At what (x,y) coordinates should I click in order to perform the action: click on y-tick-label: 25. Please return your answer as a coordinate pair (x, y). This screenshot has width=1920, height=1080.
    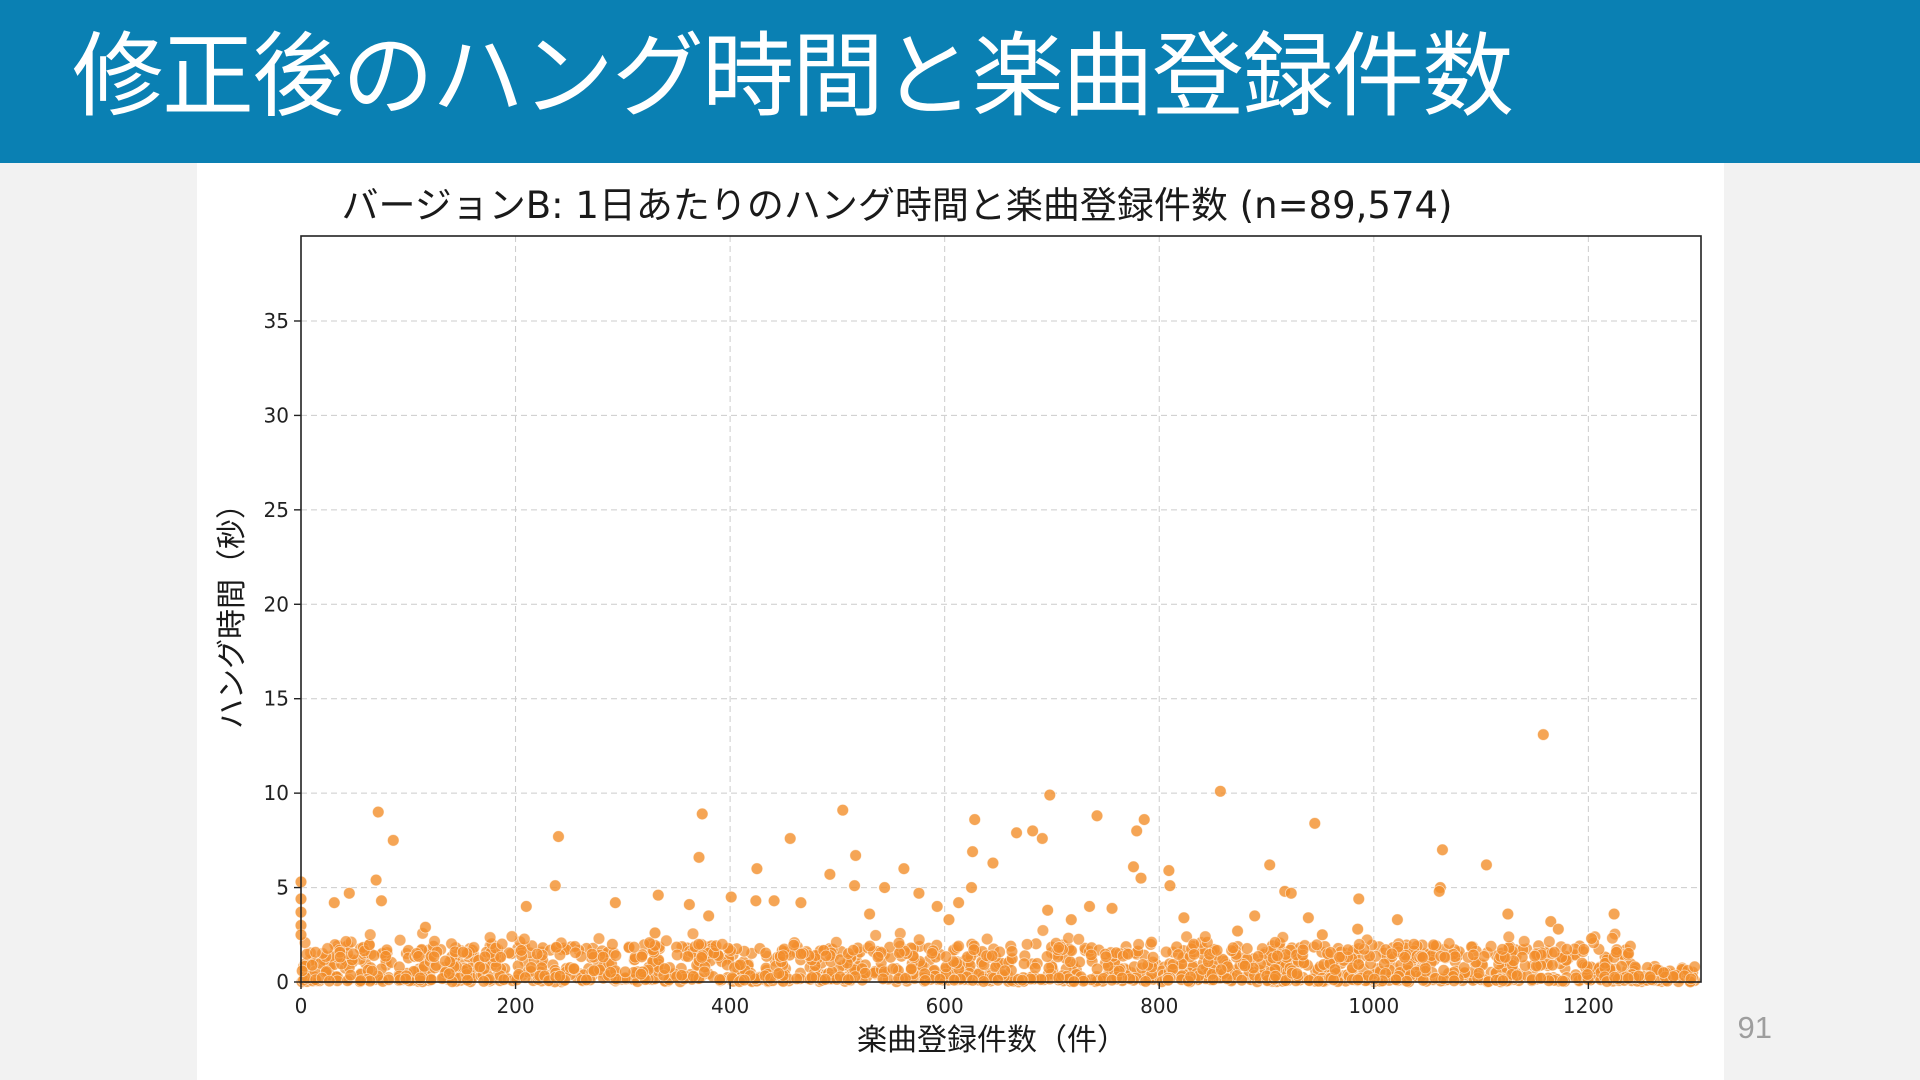
    Looking at the image, I should click on (276, 510).